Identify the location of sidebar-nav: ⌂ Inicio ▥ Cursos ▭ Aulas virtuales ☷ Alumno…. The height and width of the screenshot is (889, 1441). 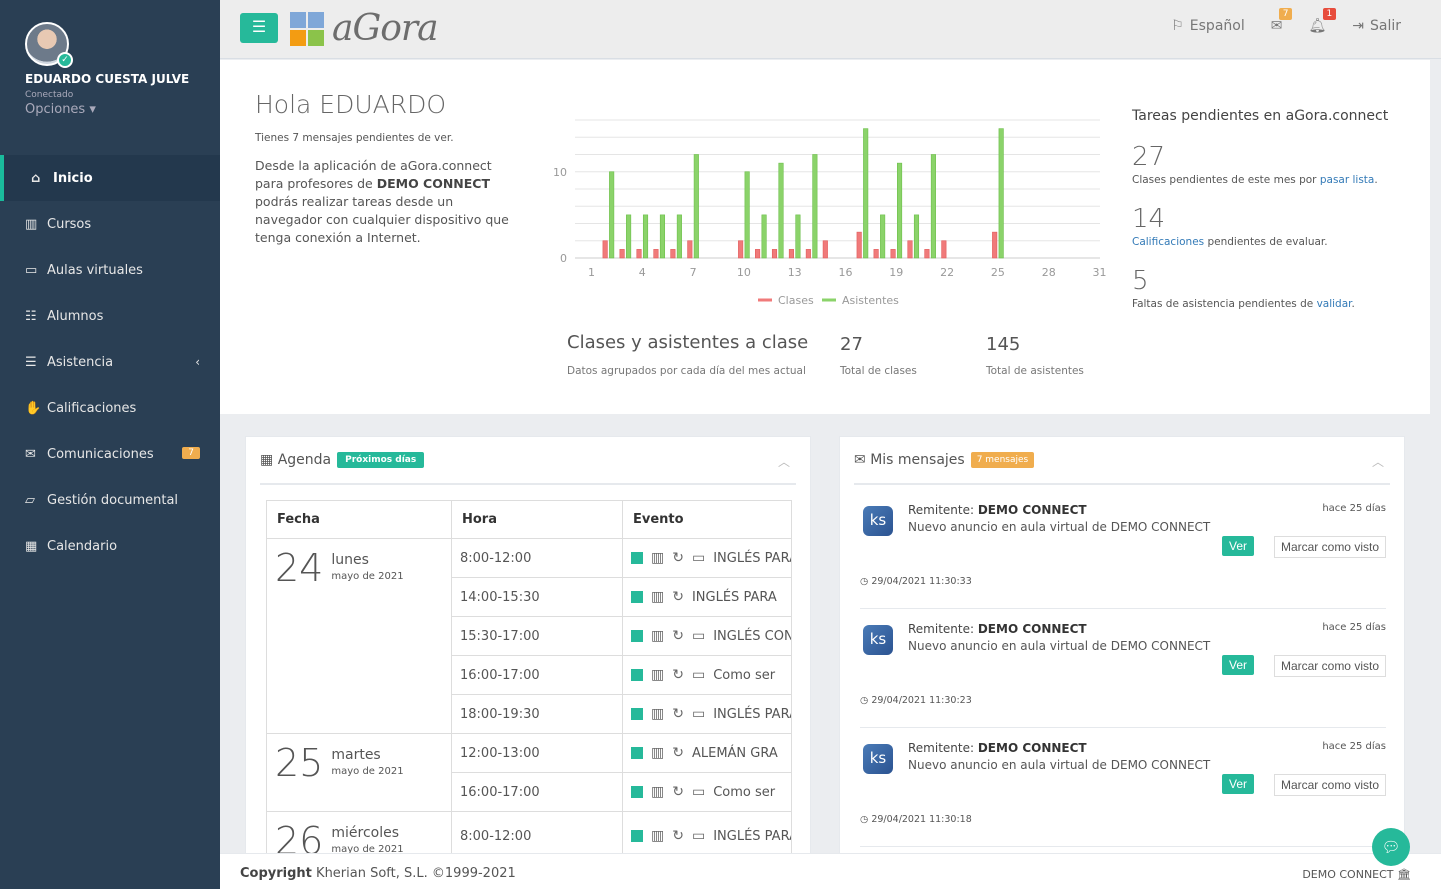
(110, 362).